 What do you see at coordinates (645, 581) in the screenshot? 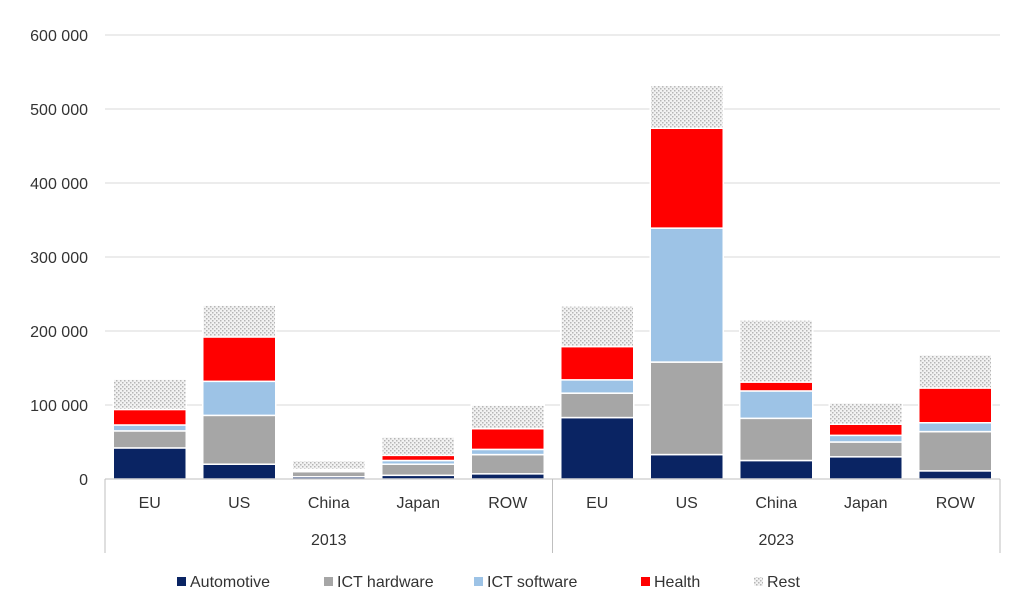
I see `legend-swatch-health` at bounding box center [645, 581].